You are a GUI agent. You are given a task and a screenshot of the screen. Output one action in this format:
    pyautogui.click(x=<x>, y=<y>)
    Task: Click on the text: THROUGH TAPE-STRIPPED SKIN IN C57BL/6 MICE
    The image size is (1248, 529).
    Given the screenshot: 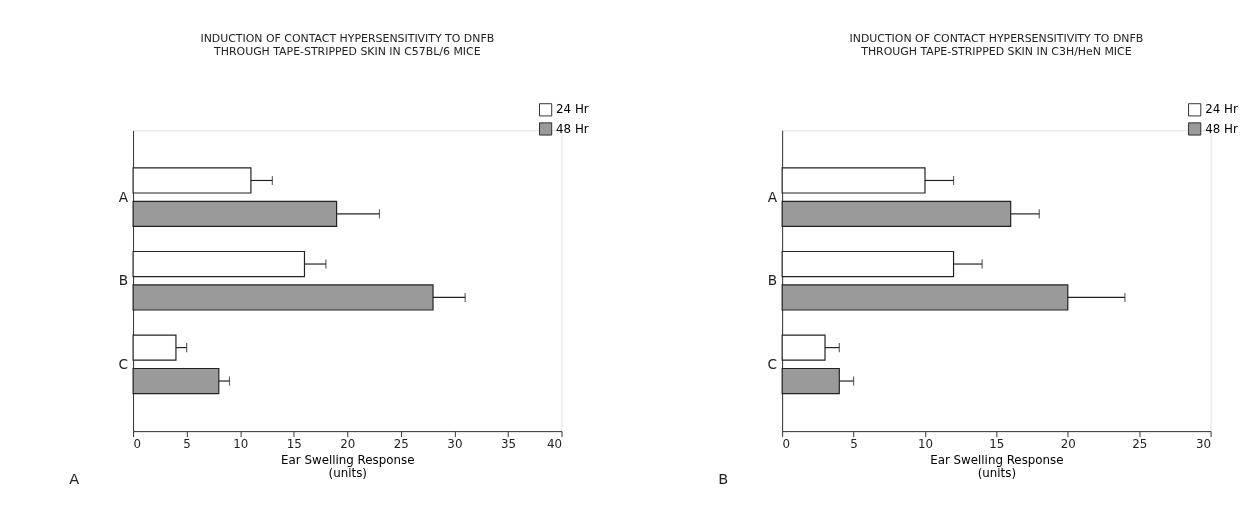 What is the action you would take?
    pyautogui.click(x=347, y=51)
    